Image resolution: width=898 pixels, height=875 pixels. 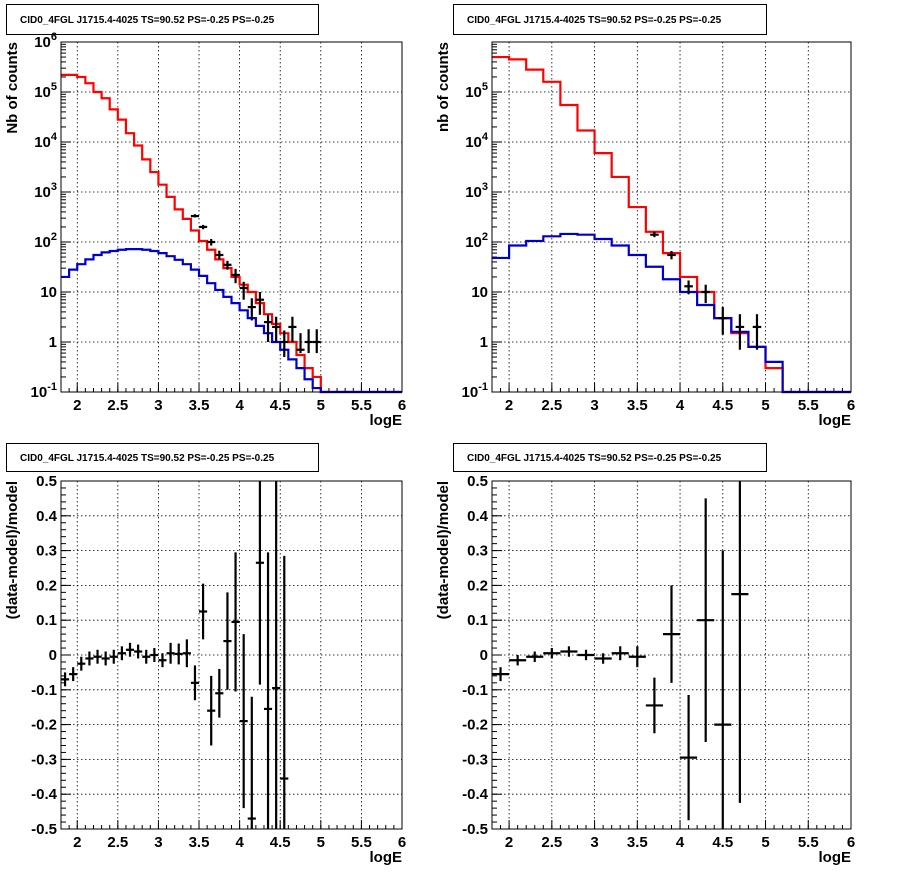 What do you see at coordinates (475, 829) in the screenshot?
I see `y-tick-label: -0.5` at bounding box center [475, 829].